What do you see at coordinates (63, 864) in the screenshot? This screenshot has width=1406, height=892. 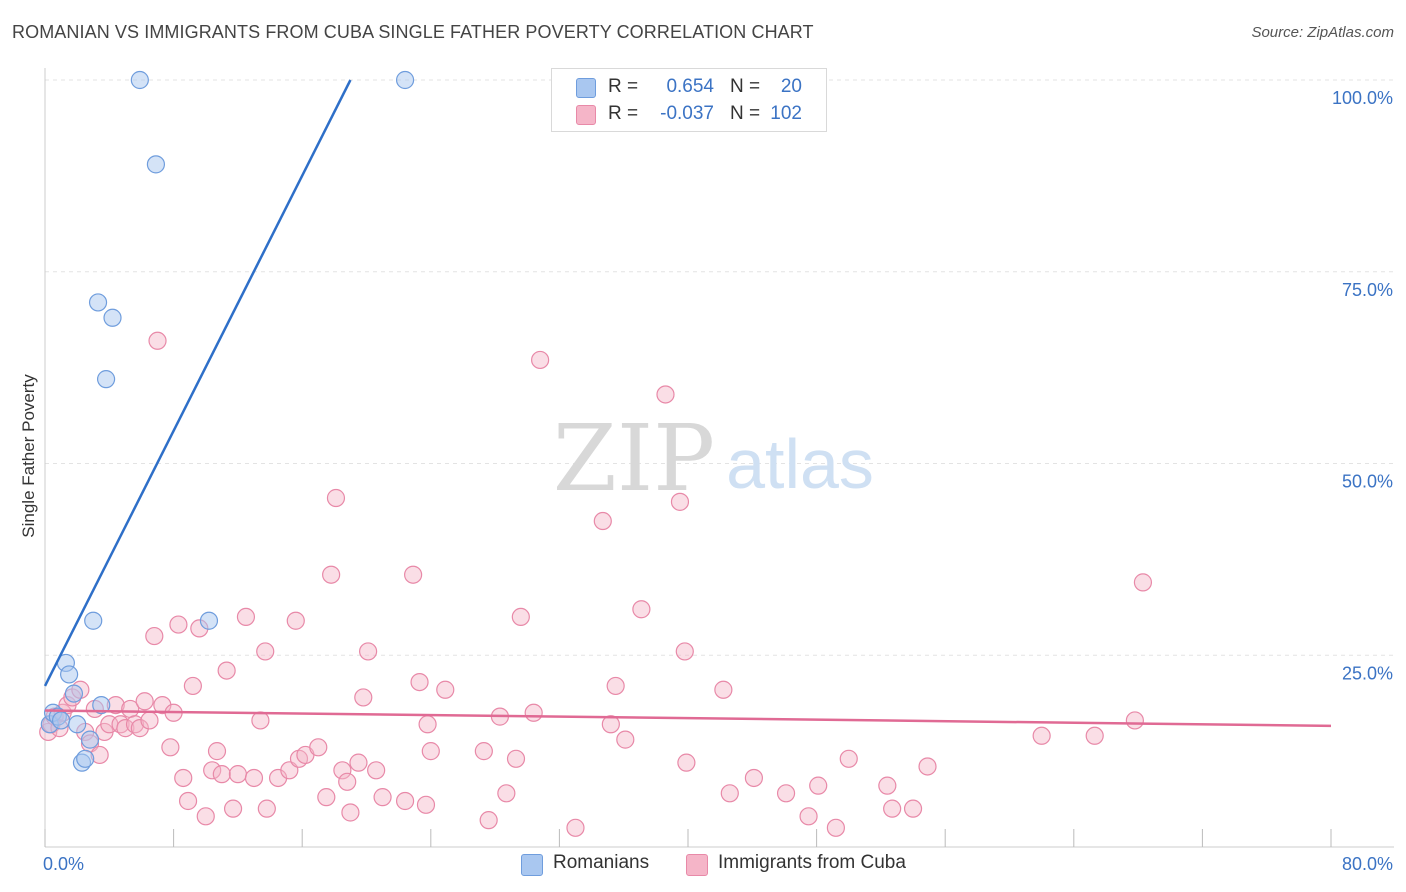 I see `x-tick-label-min: 0.0%` at bounding box center [63, 864].